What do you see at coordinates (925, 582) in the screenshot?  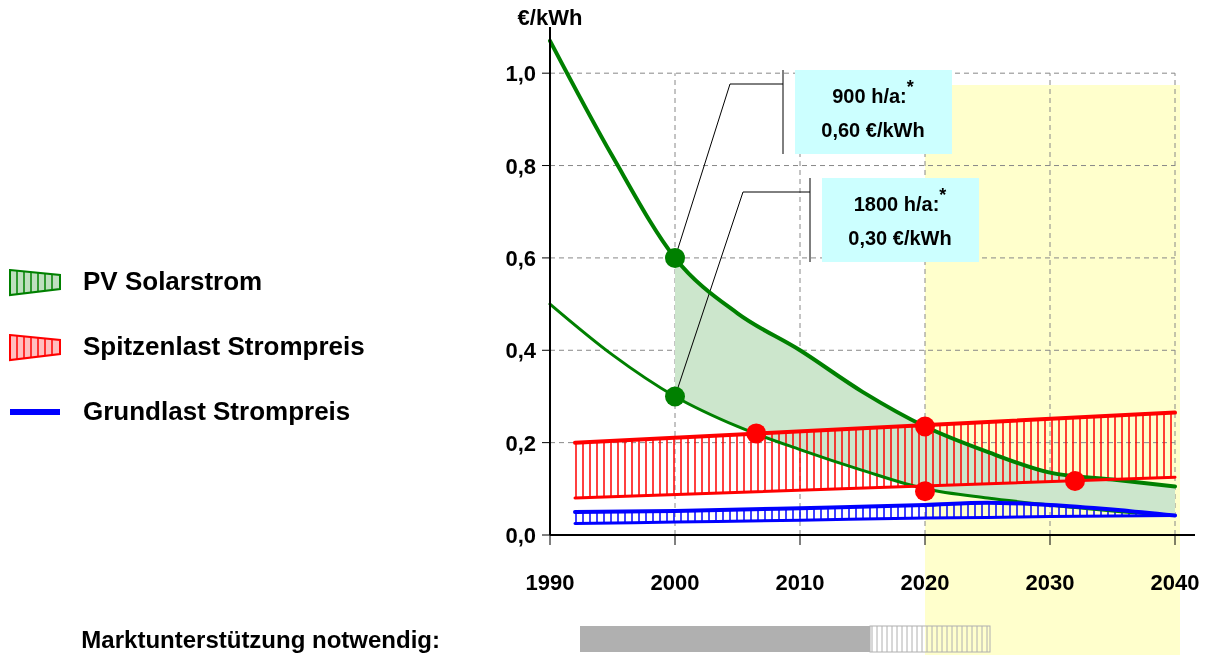 I see `x-tick-label: 2020` at bounding box center [925, 582].